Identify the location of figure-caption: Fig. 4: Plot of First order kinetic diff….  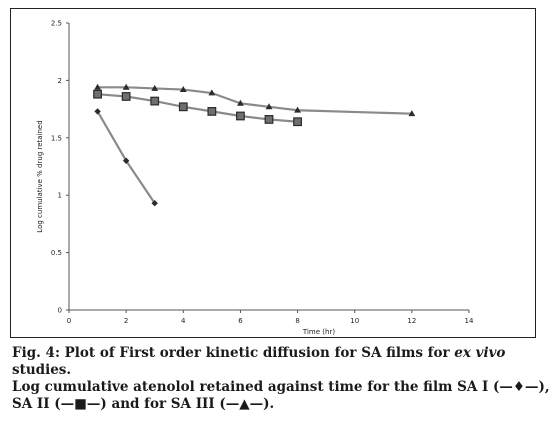
(281, 379).